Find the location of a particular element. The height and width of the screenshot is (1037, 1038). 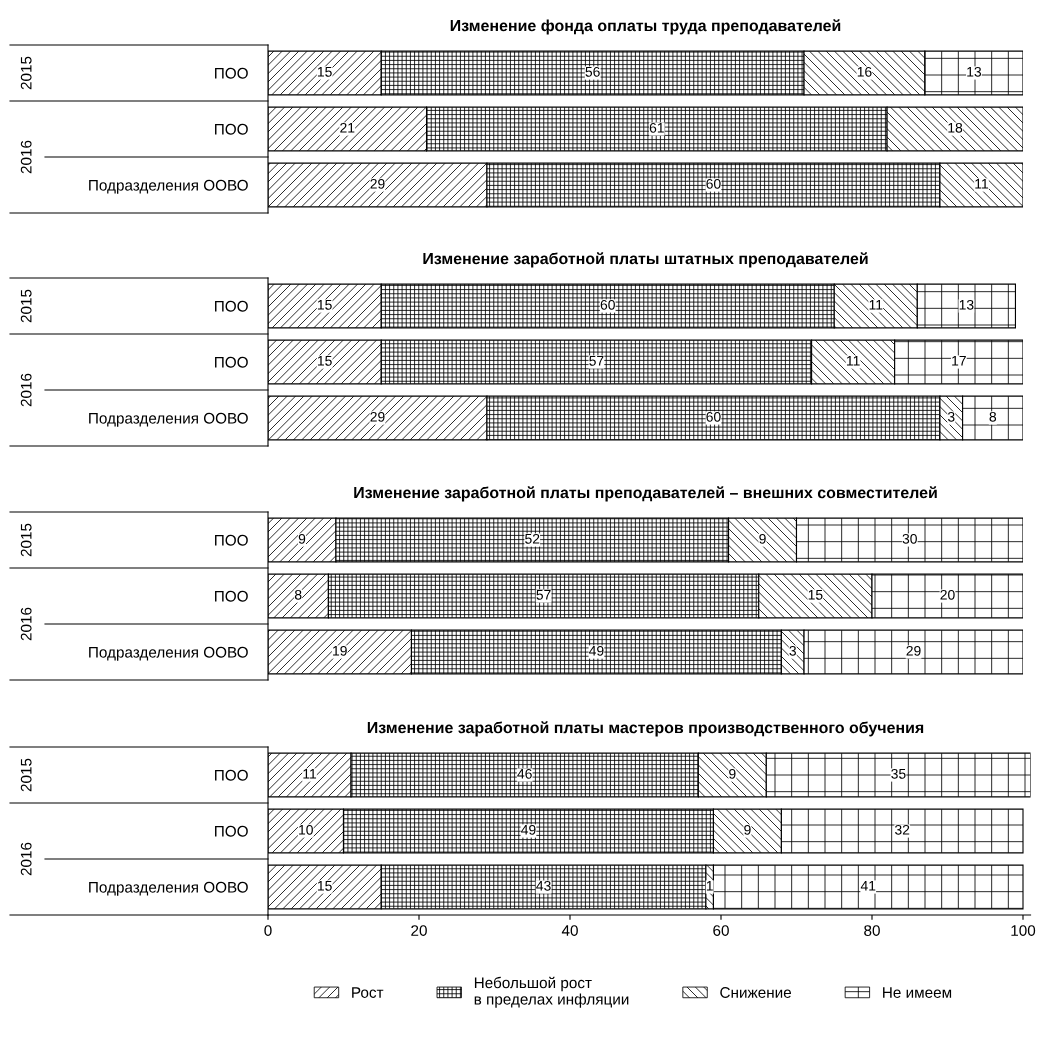

data-label: 19 is located at coordinates (340, 650).